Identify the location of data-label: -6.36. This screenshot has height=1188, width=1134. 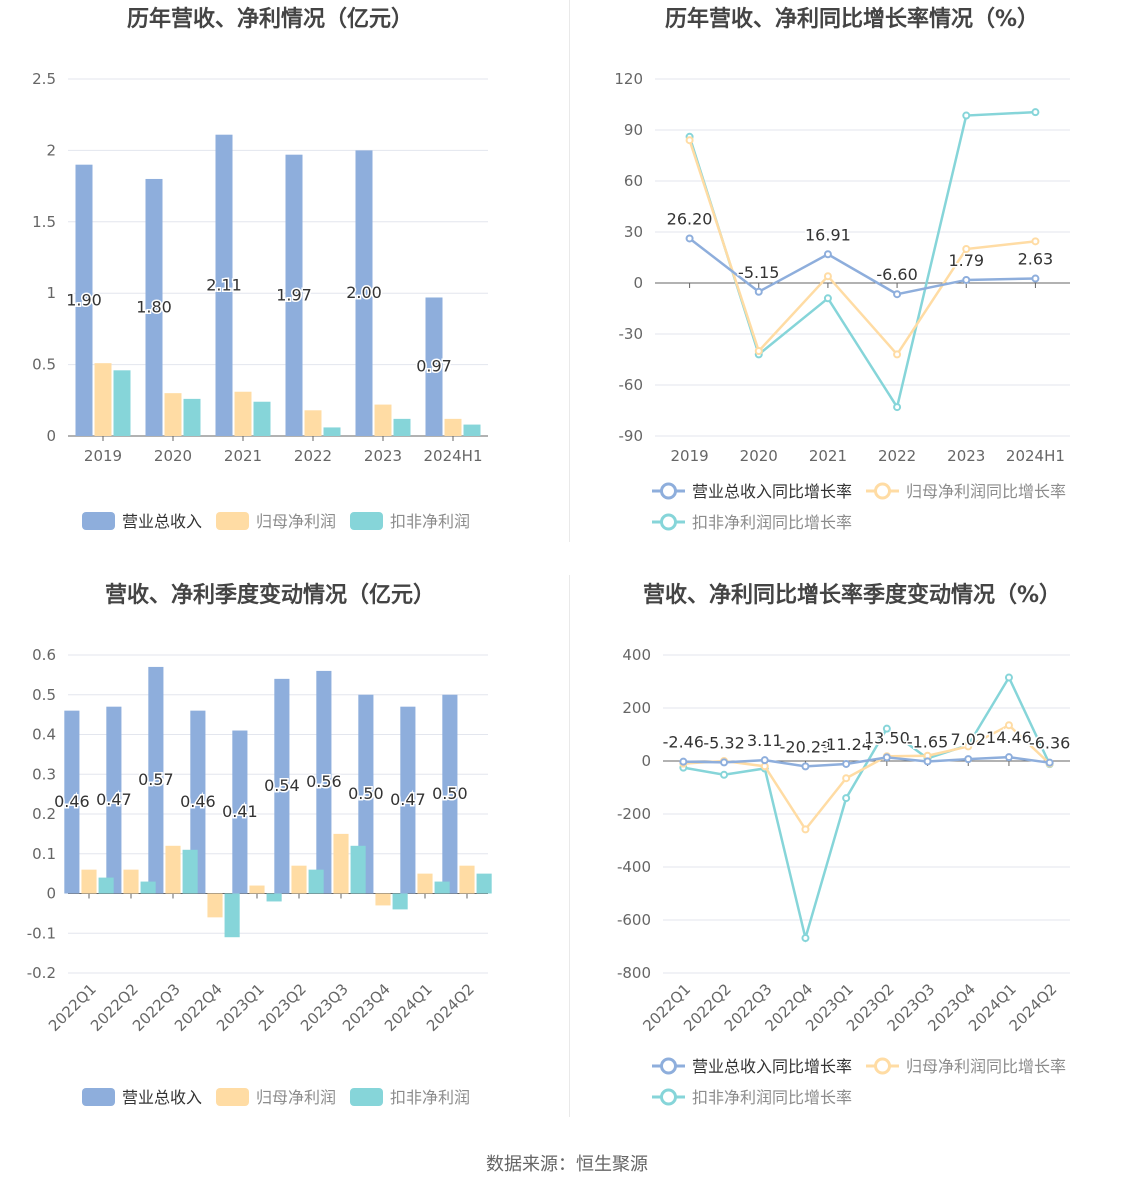
(1049, 743).